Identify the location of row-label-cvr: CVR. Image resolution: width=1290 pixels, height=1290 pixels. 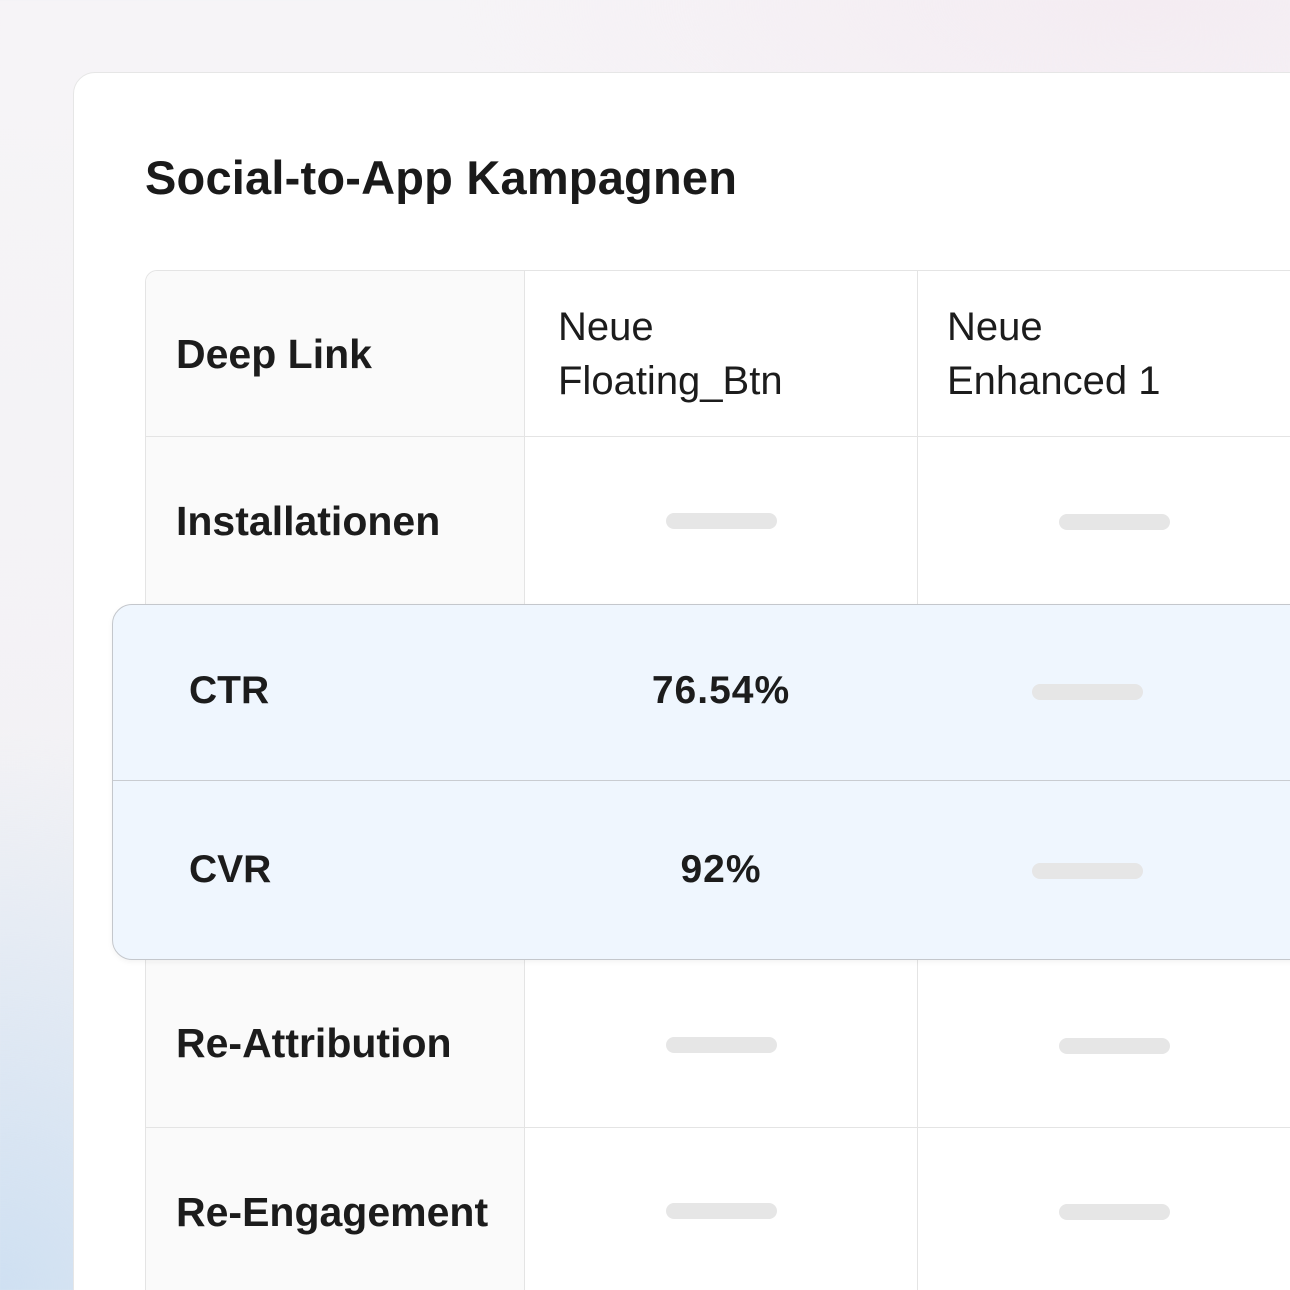
(230, 869).